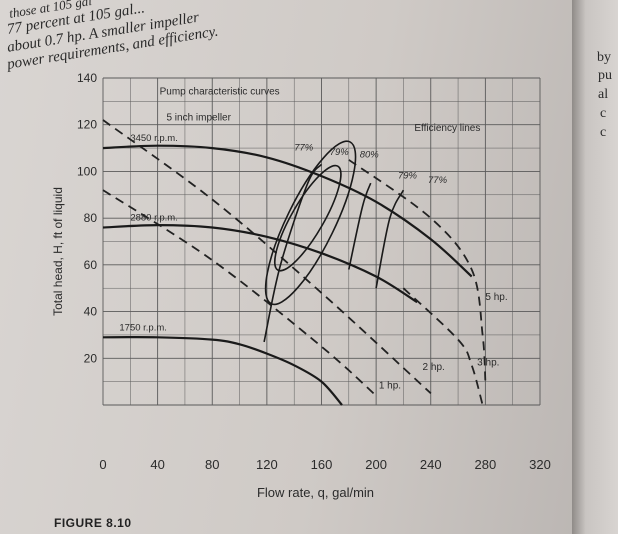 Image resolution: width=618 pixels, height=534 pixels. What do you see at coordinates (376, 464) in the screenshot?
I see `x-tick-label: 200` at bounding box center [376, 464].